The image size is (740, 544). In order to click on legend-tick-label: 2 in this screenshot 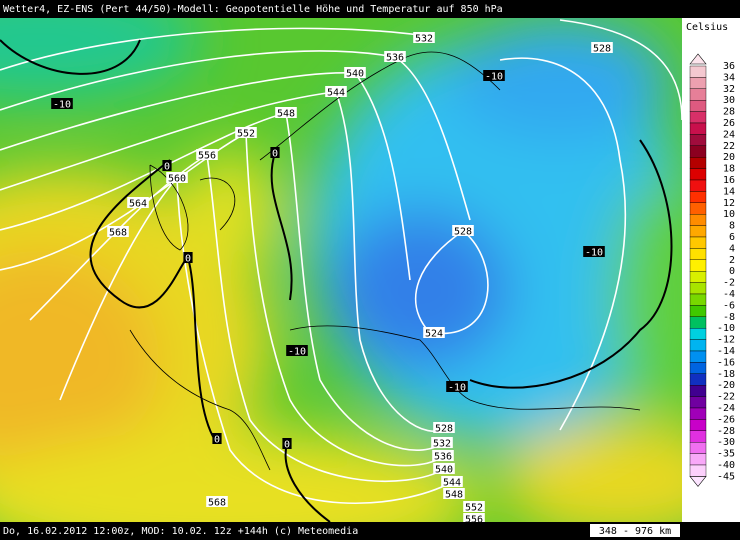, I will do `click(732, 260)`.